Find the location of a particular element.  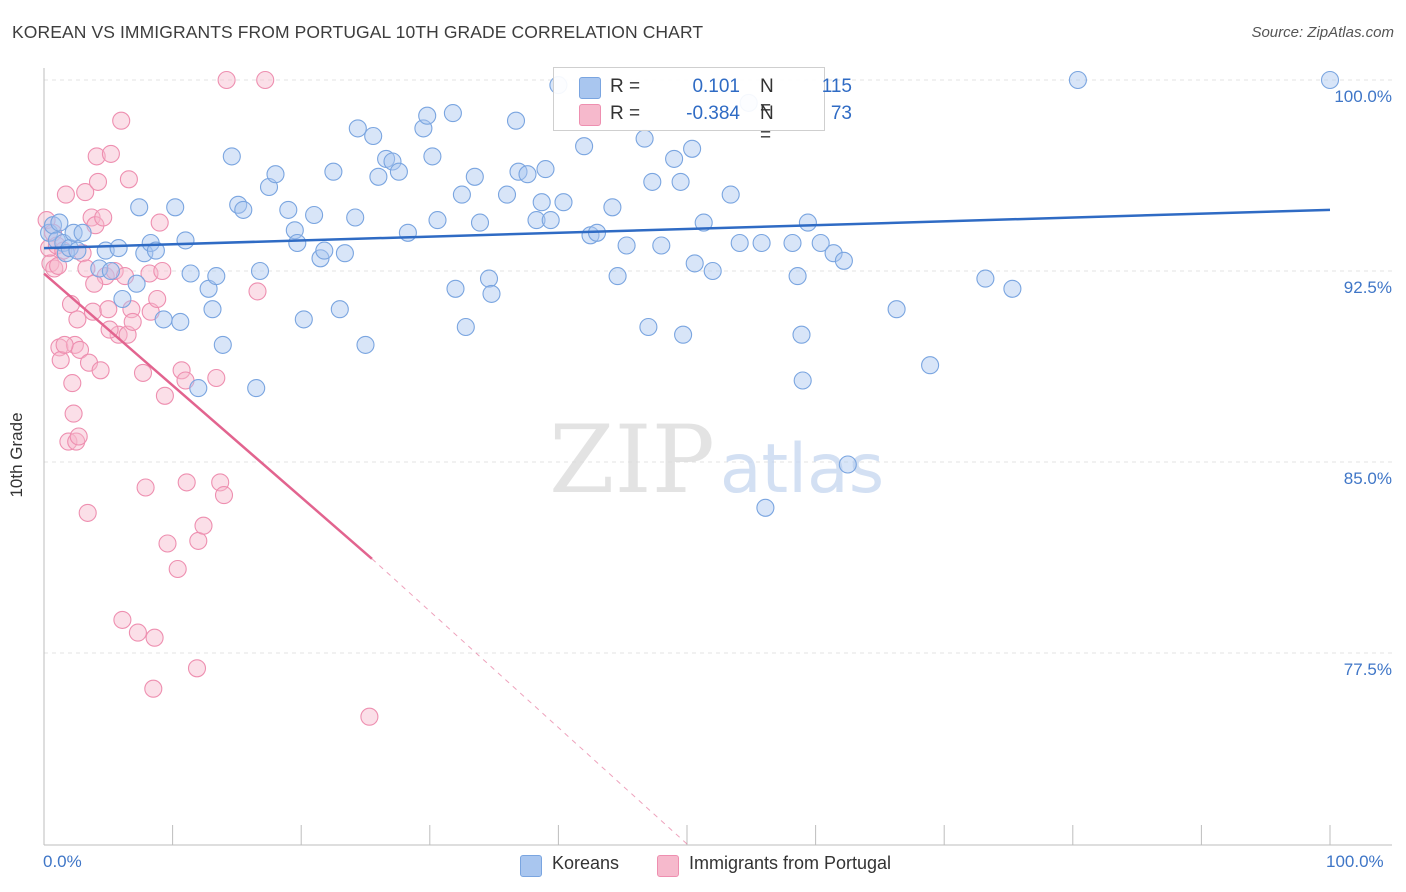

koreans-trendline is located at coordinates (687, 229).